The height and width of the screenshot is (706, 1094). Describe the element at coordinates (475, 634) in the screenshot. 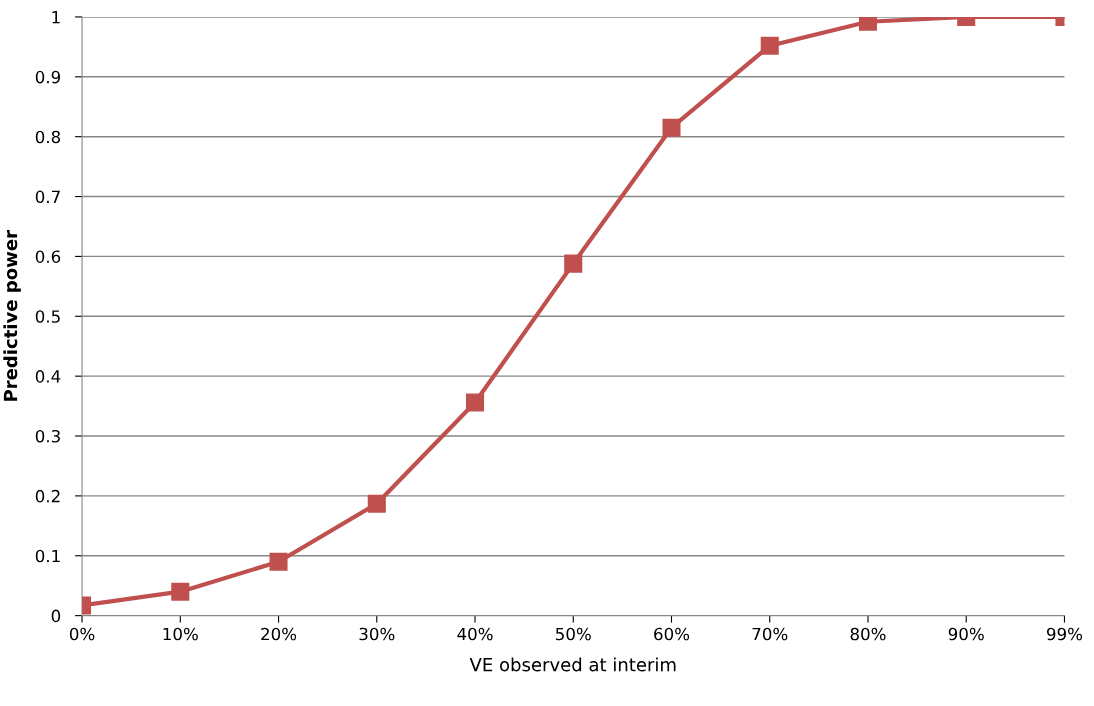

I see `x-tick-label: 40%` at that location.